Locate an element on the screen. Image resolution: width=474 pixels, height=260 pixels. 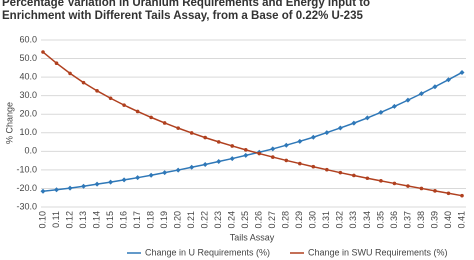
y-tick-label: 30.0 is located at coordinates (28, 95).